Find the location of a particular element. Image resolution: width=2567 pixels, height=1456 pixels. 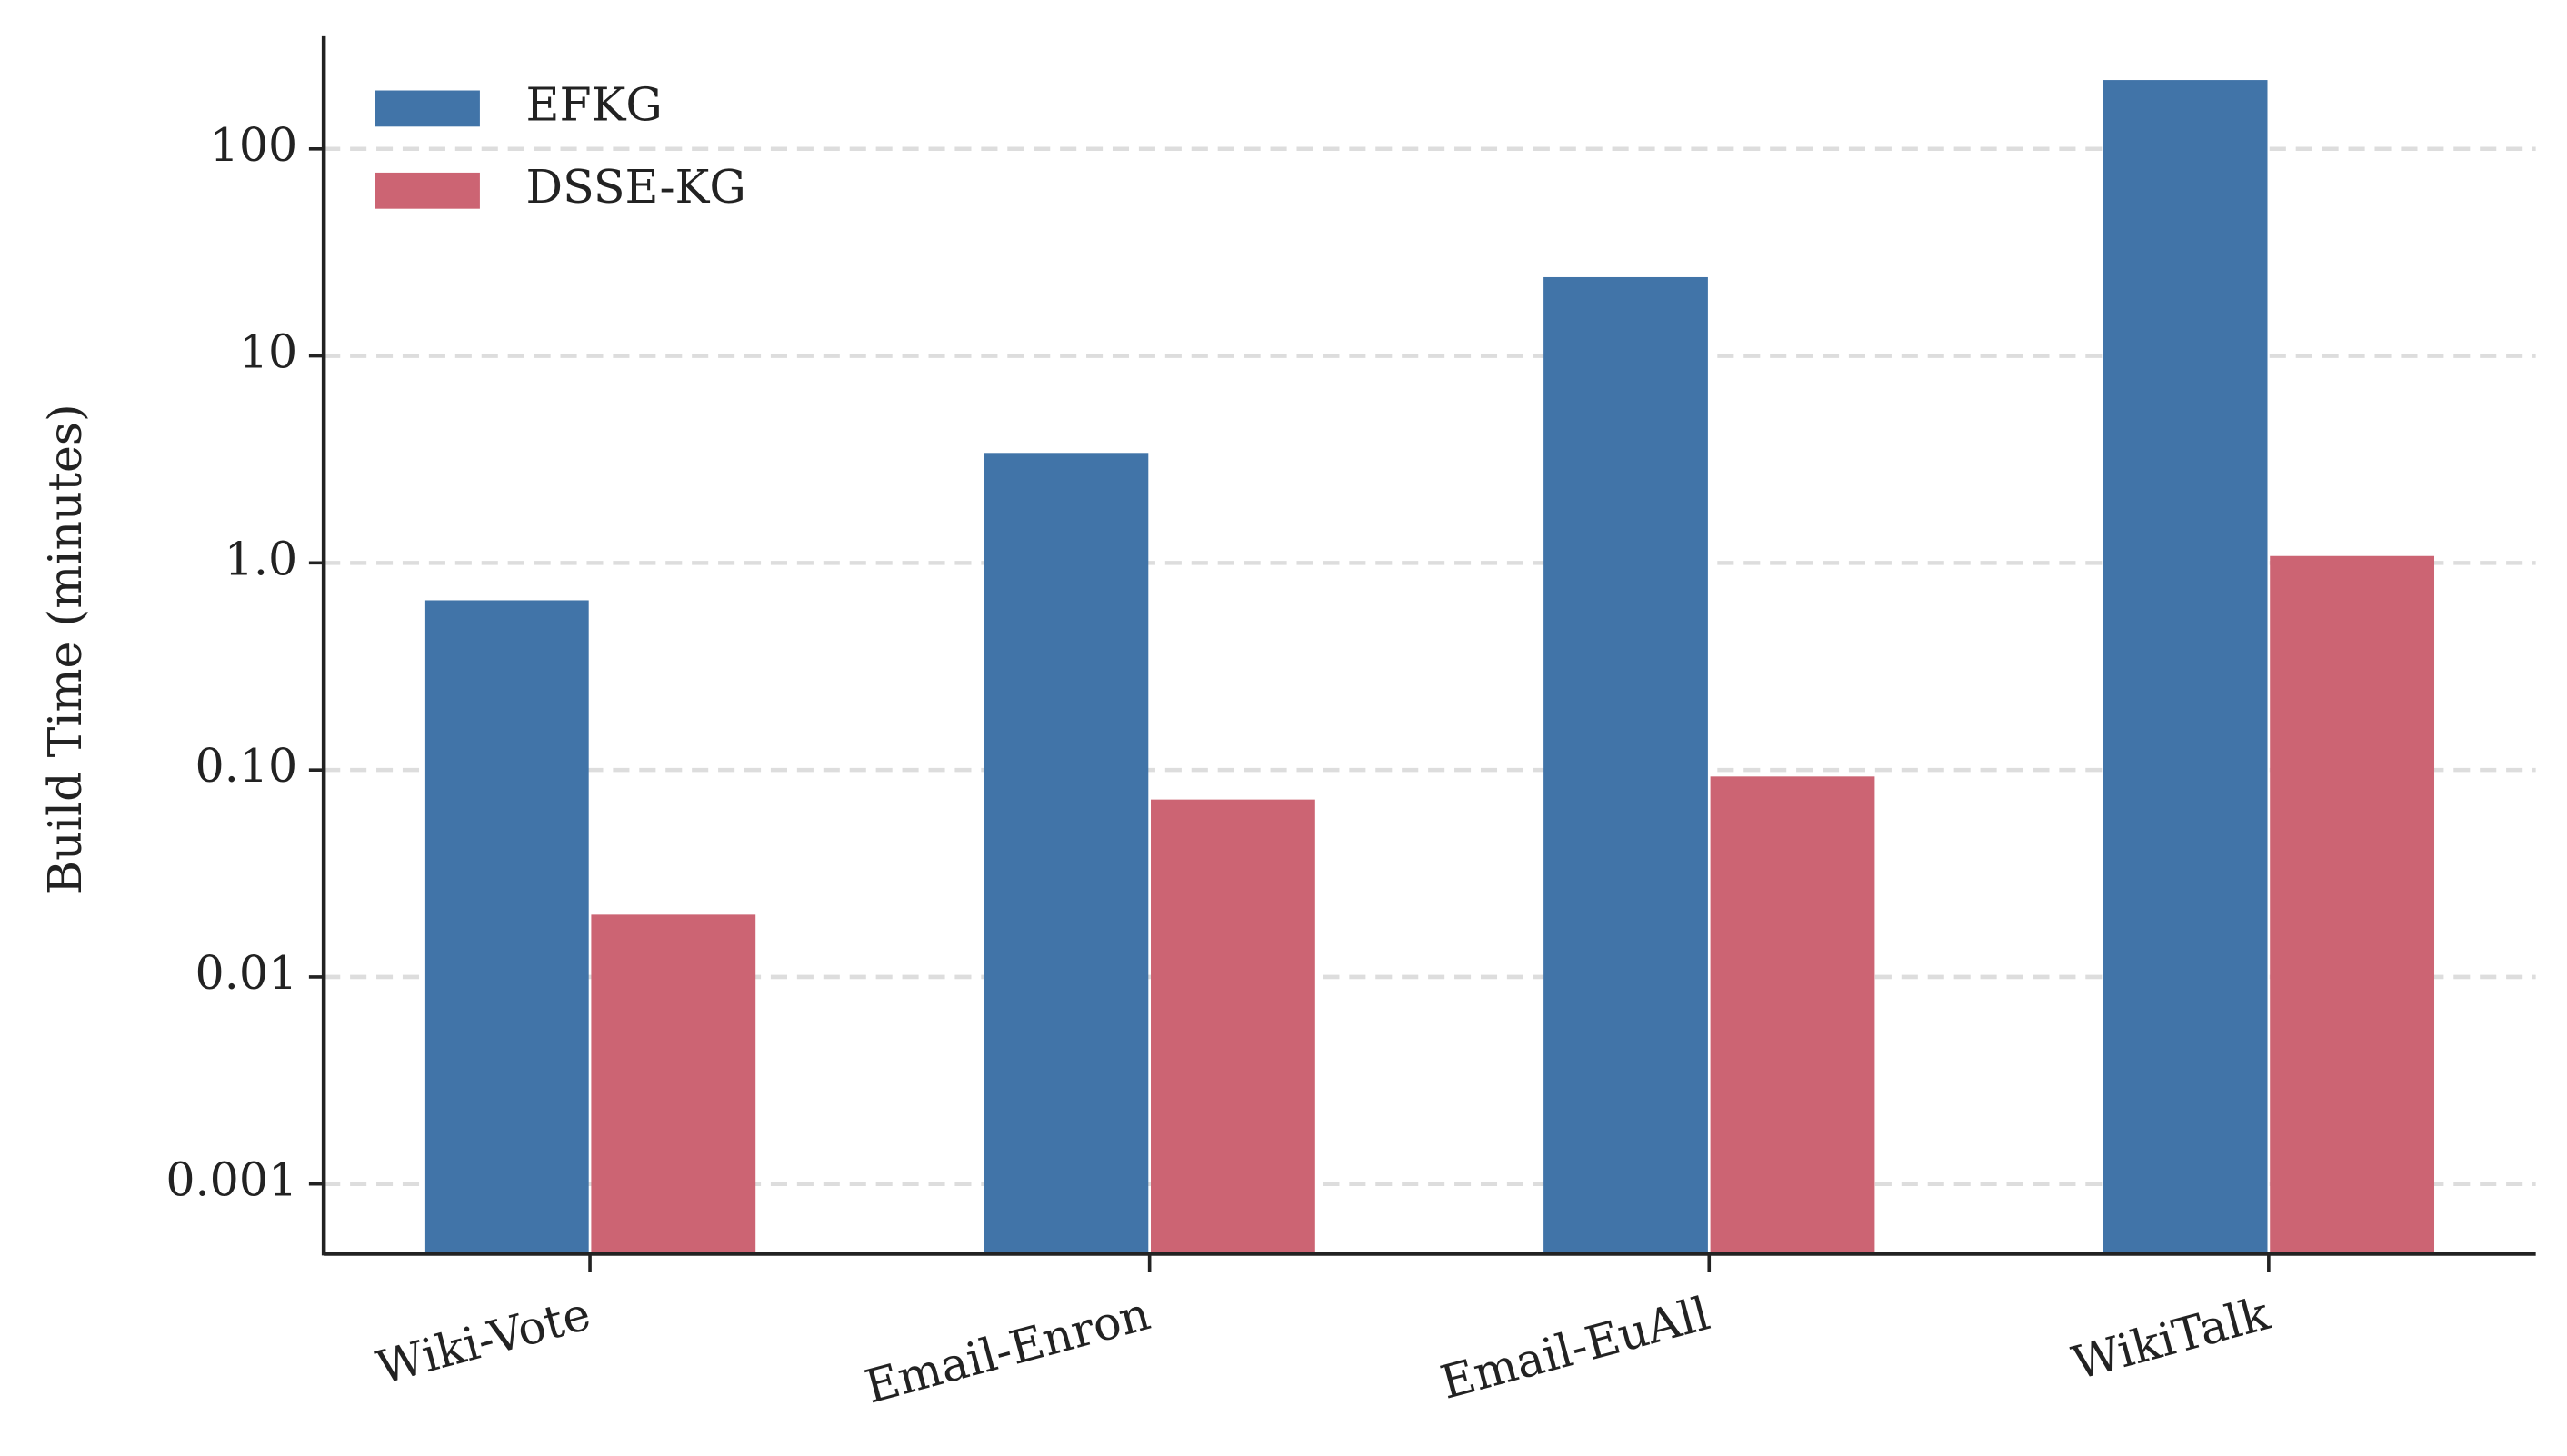

x-tick-label: Email-Enron is located at coordinates (1007, 1349).